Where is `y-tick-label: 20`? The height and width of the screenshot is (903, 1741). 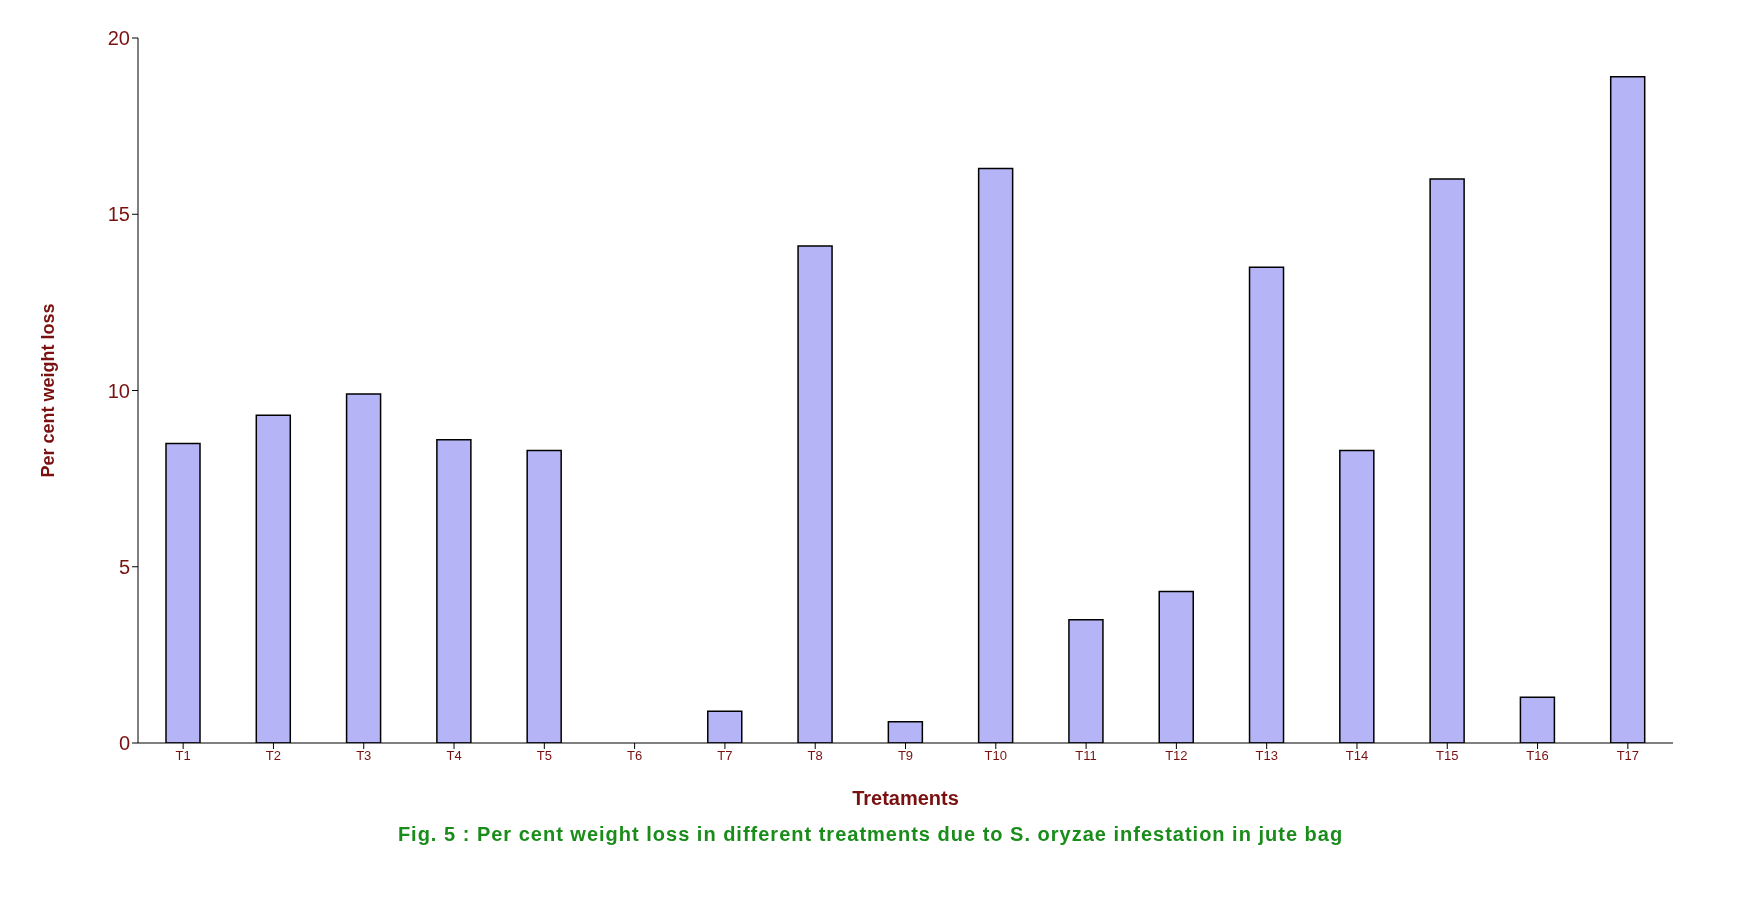 y-tick-label: 20 is located at coordinates (118, 38).